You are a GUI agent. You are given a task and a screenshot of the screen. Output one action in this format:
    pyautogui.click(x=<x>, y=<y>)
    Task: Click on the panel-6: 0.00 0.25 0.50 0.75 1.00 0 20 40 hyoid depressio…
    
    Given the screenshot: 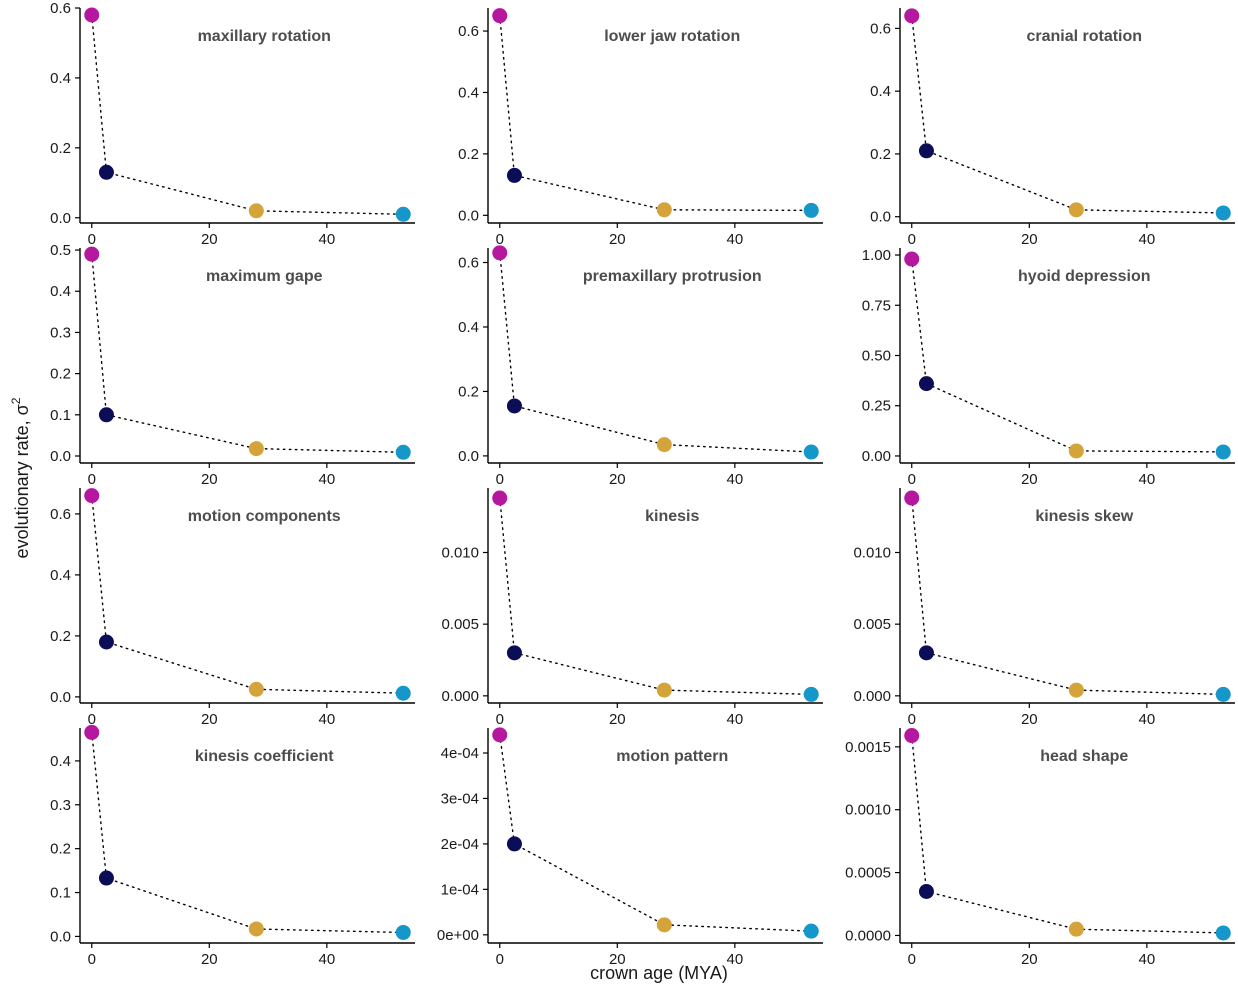 What is the action you would take?
    pyautogui.click(x=1048, y=367)
    